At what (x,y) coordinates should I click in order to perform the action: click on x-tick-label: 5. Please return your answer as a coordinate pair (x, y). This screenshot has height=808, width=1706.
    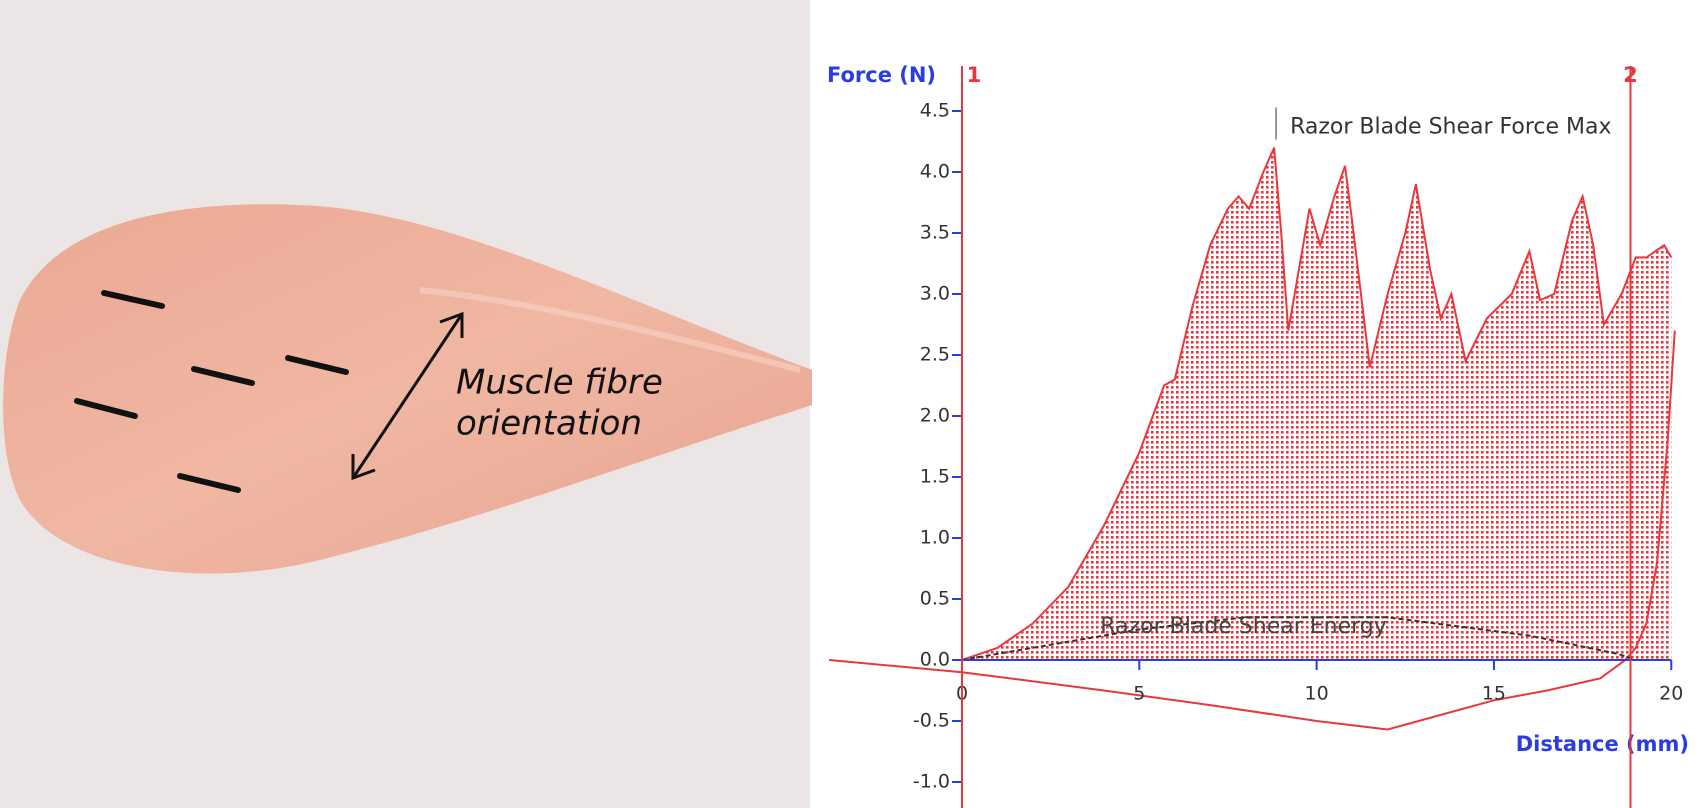
    Looking at the image, I should click on (1139, 694).